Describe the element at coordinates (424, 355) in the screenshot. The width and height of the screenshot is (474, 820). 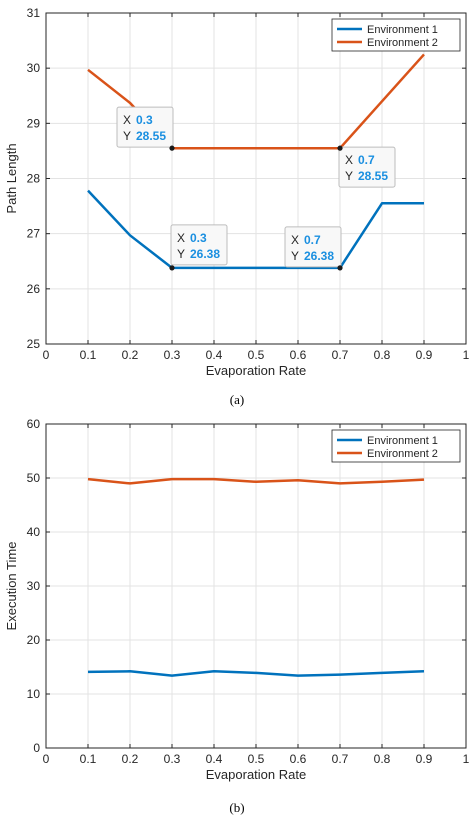
I see `chart-a-x-tick-label: 0.9` at that location.